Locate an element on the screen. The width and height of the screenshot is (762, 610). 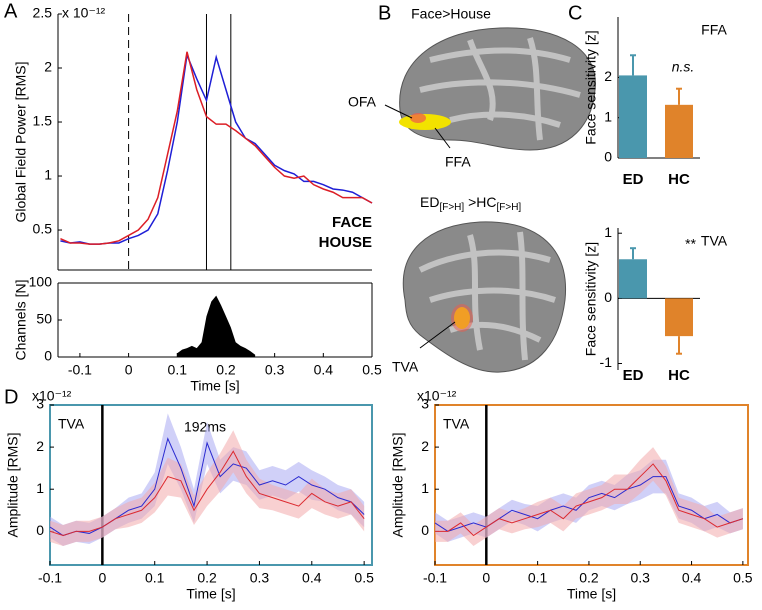
y-tick-label: 100 is located at coordinates (41, 282).